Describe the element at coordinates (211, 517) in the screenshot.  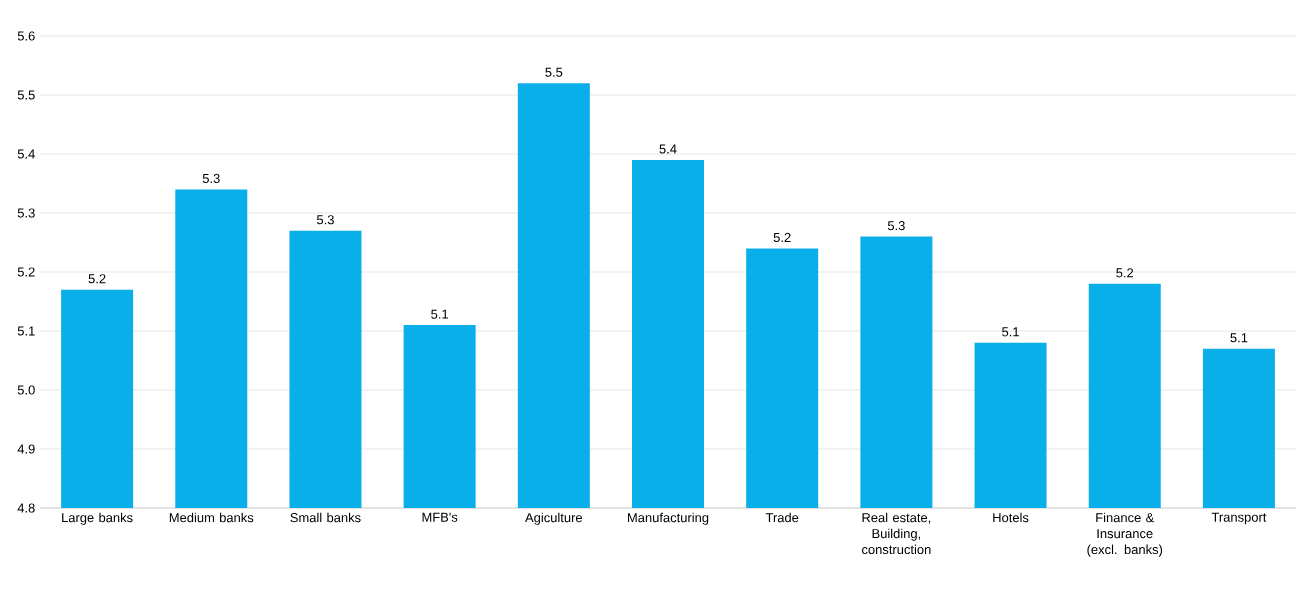
I see `x-tick-label: Medium banks` at that location.